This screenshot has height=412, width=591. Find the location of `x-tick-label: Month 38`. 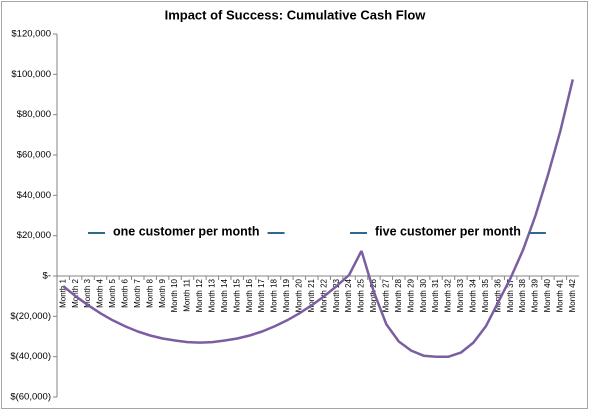

x-tick-label: Month 38 is located at coordinates (522, 295).